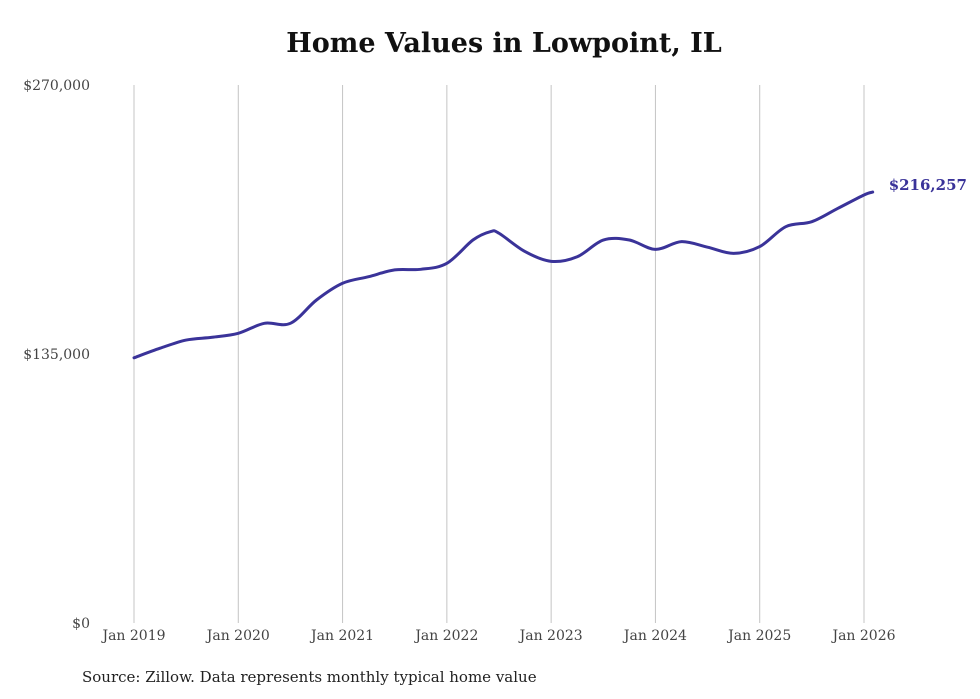 This screenshot has width=980, height=699. Describe the element at coordinates (862, 636) in the screenshot. I see `x-tick-label: Jan 2026` at that location.